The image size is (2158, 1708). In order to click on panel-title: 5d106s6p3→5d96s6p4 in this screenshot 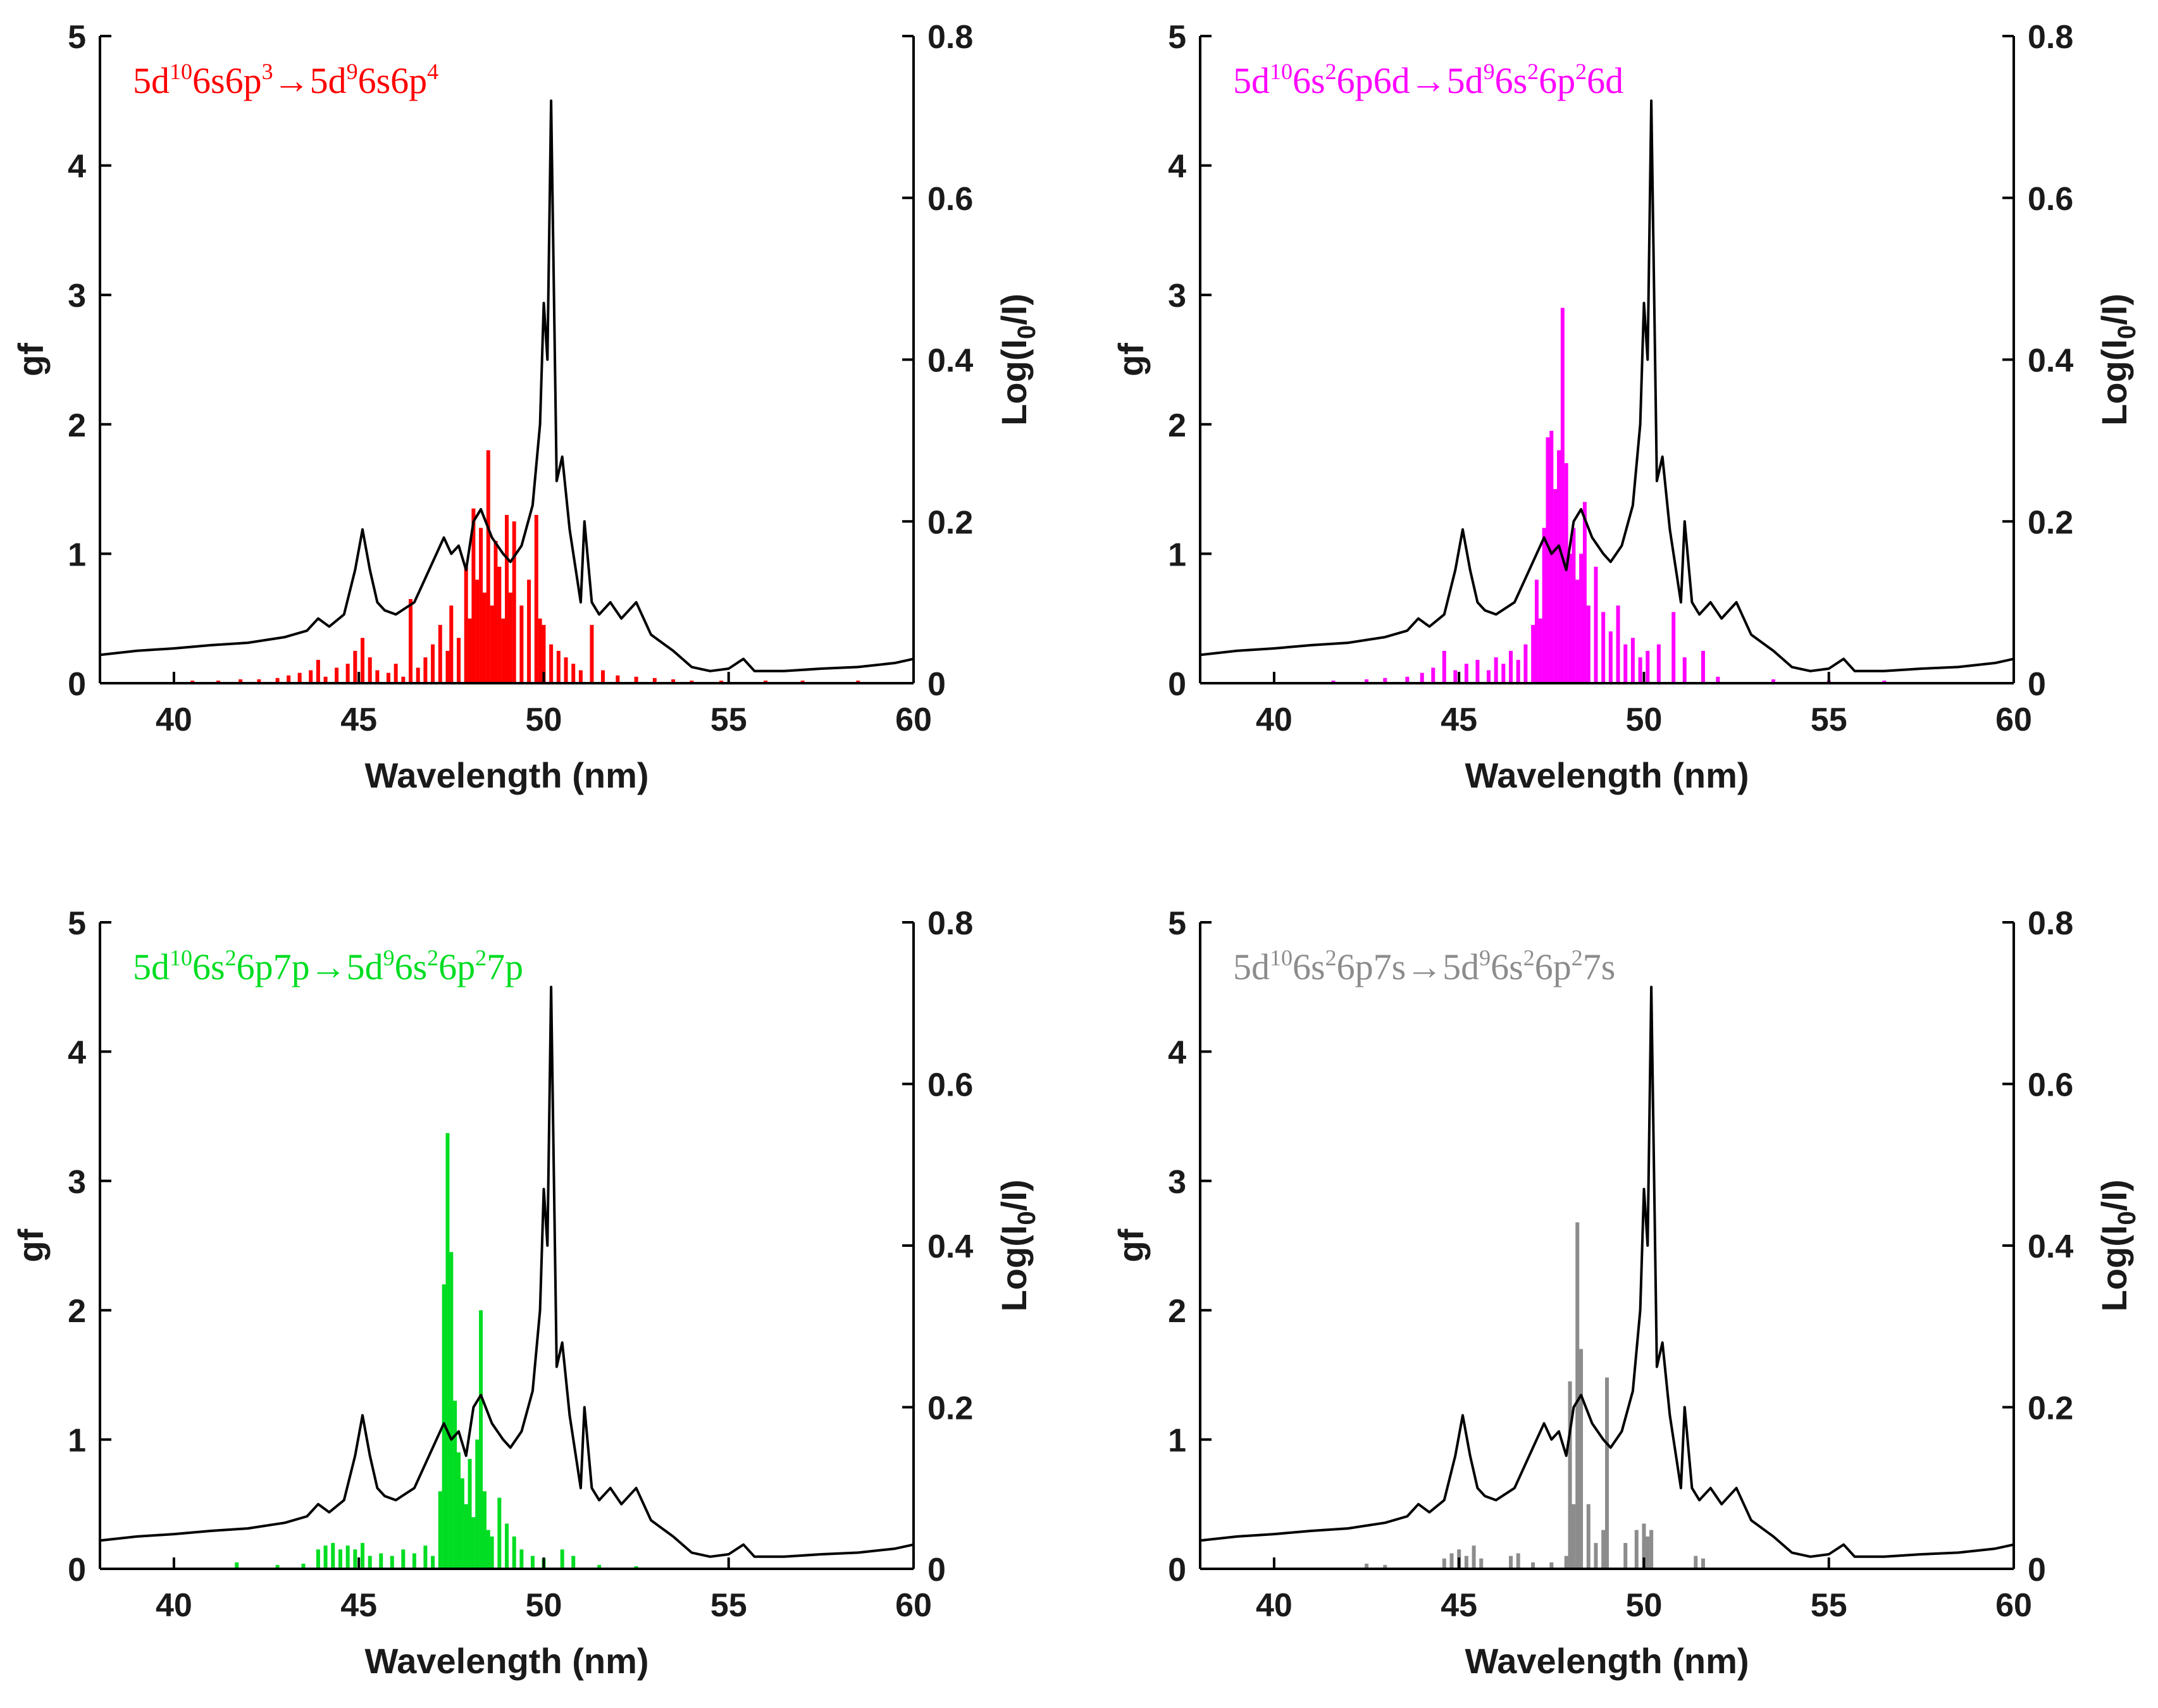, I will do `click(285, 80)`.